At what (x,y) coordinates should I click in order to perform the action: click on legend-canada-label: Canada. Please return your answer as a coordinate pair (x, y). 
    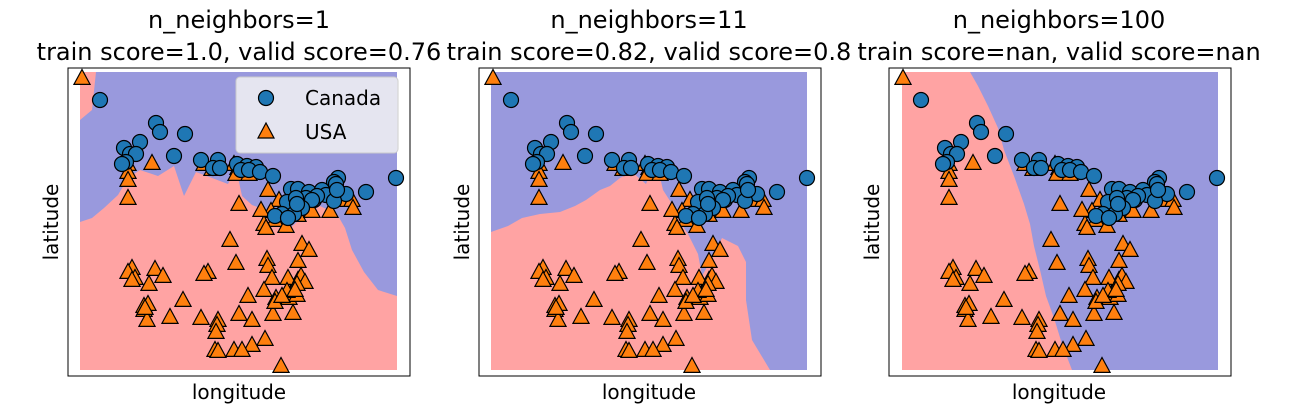
    Looking at the image, I should click on (343, 98).